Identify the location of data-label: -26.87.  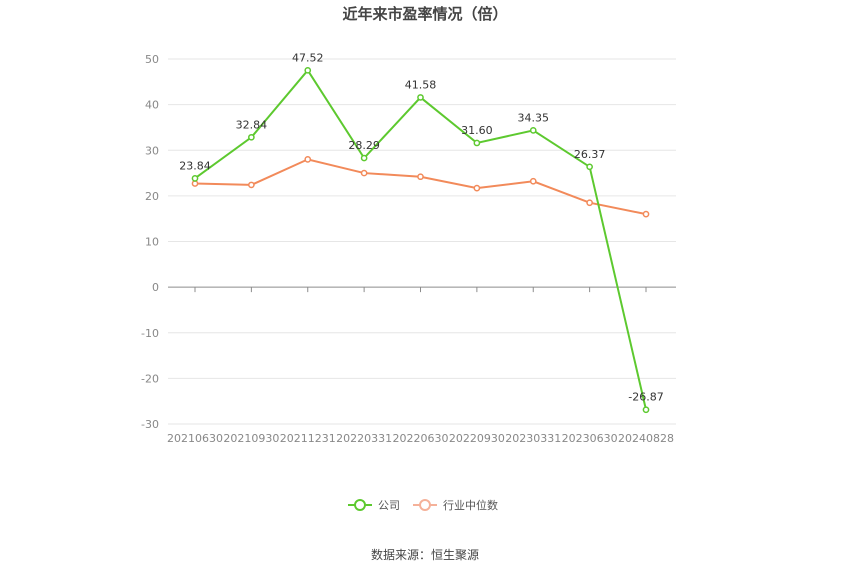
(645, 397).